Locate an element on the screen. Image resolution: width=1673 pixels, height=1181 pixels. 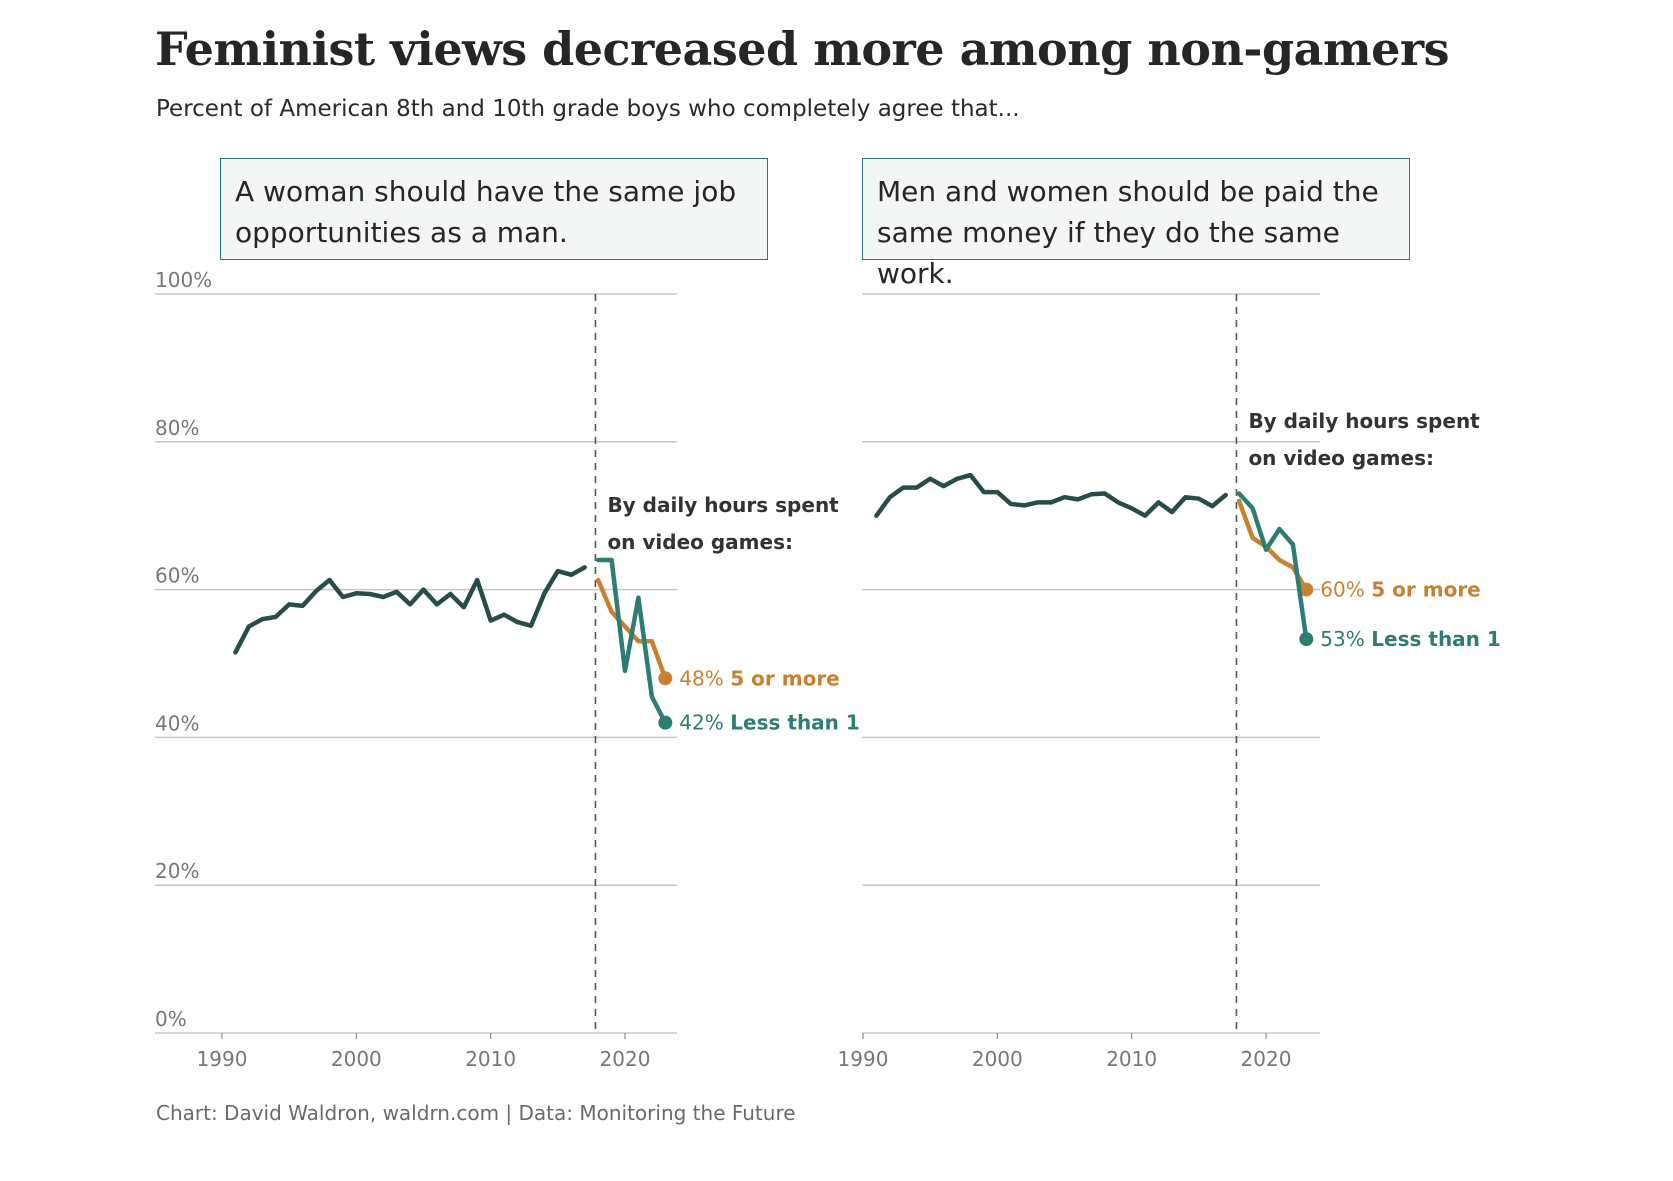
left-end-value-five-or-more: 48% is located at coordinates (701, 678).